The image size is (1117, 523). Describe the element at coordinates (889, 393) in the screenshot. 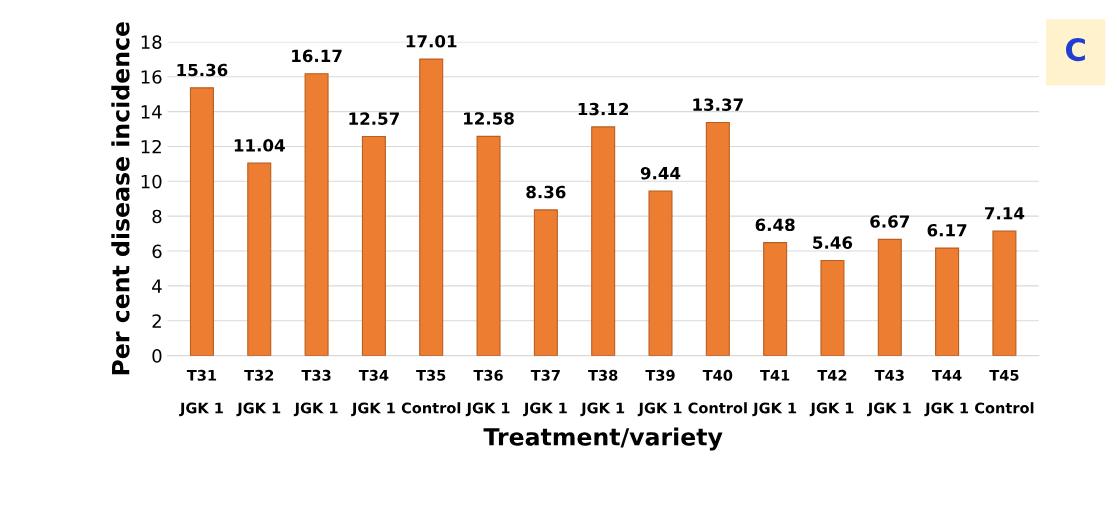

I see `category-label: T43 JGK 1` at that location.